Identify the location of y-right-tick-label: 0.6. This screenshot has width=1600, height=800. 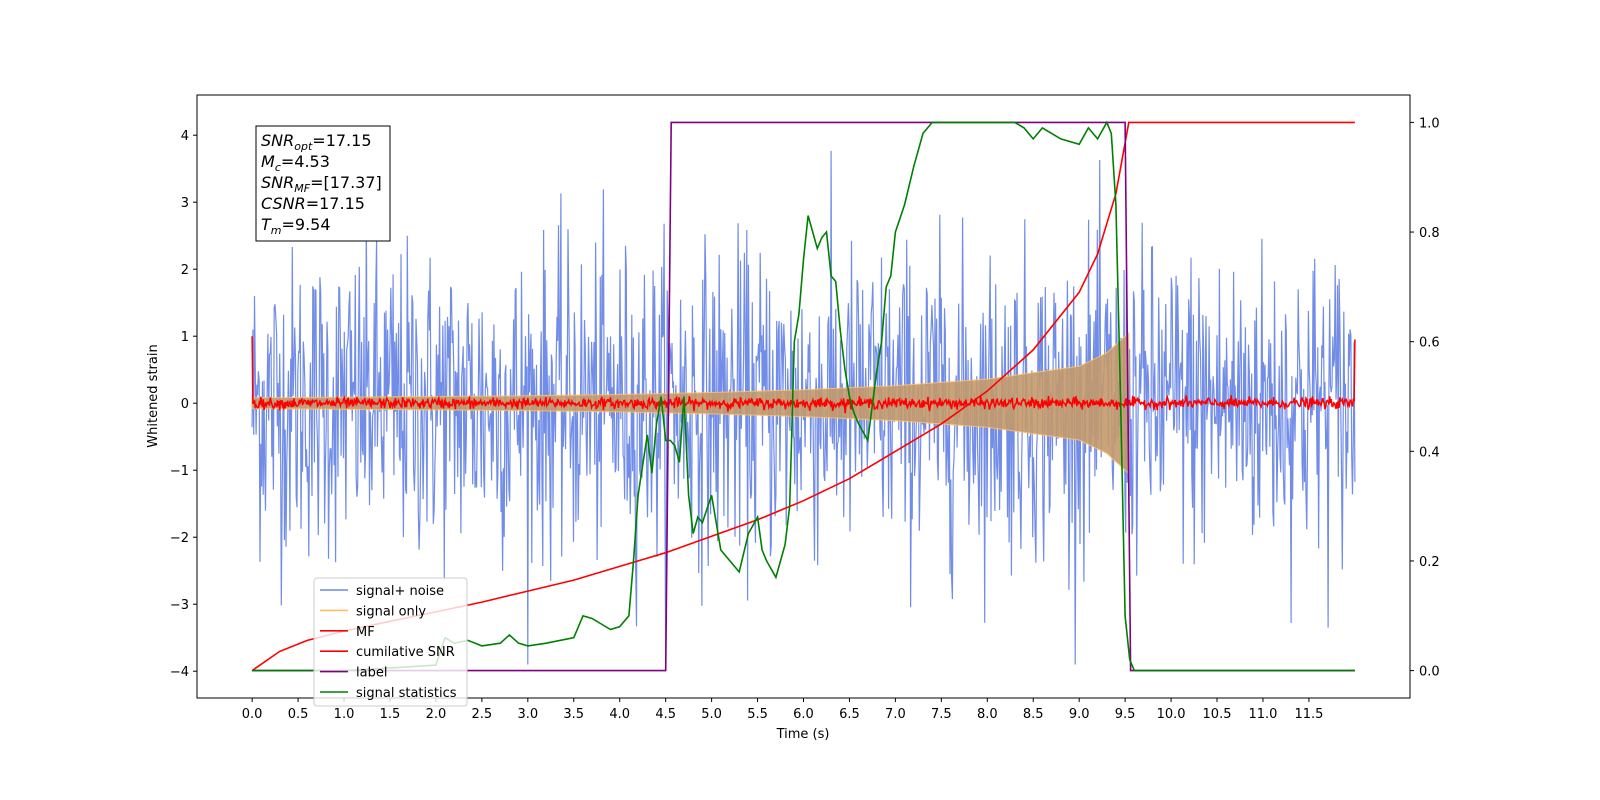
(1429, 343).